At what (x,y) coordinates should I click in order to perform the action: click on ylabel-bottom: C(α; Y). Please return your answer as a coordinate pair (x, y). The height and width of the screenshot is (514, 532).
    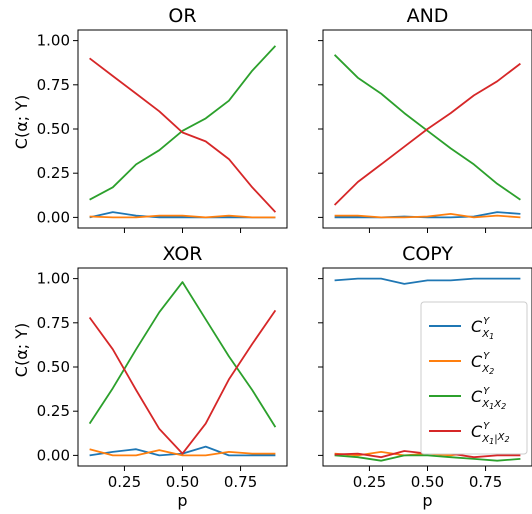
    Looking at the image, I should click on (21, 350).